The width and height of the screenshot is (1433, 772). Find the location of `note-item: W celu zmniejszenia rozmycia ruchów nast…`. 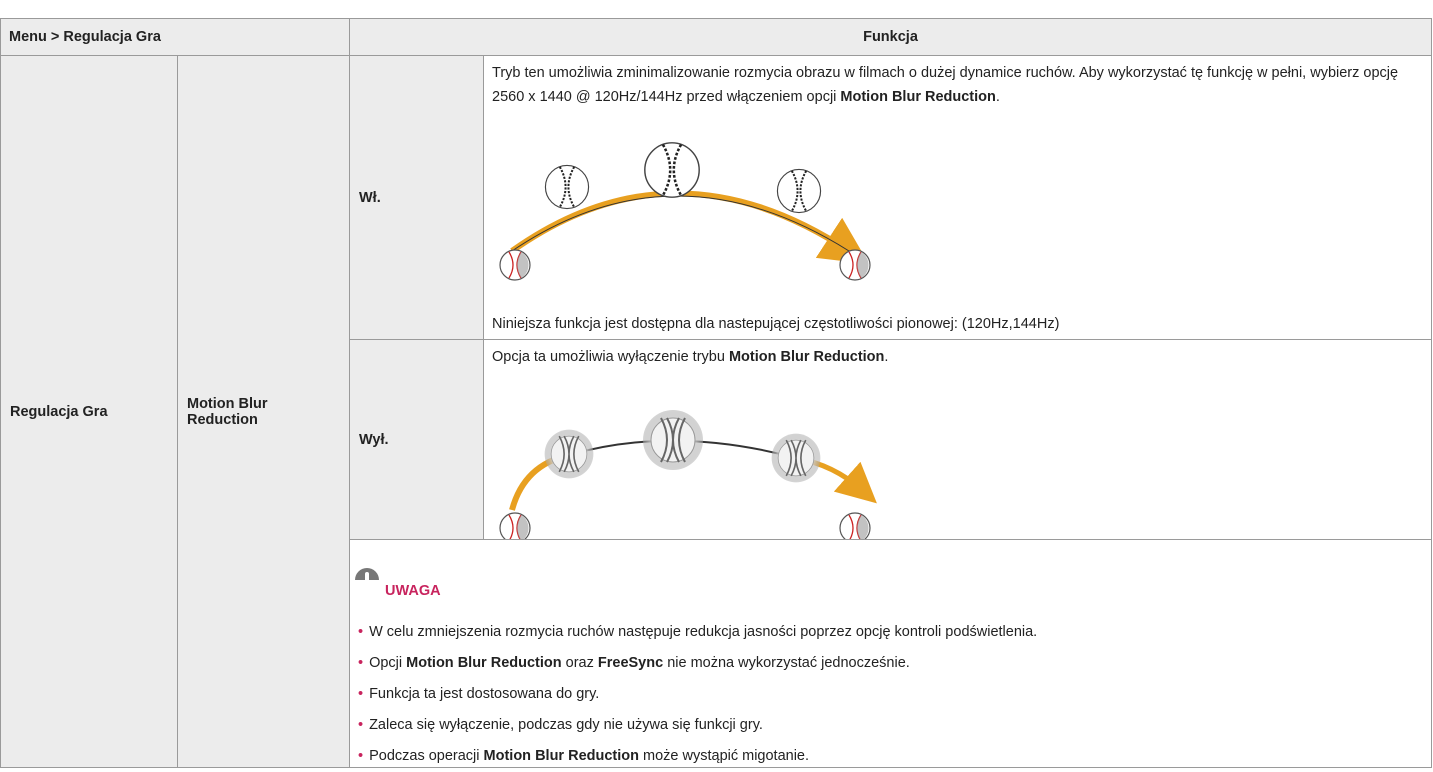

note-item: W celu zmniejszenia rozmycia ruchów nast… is located at coordinates (697, 632).